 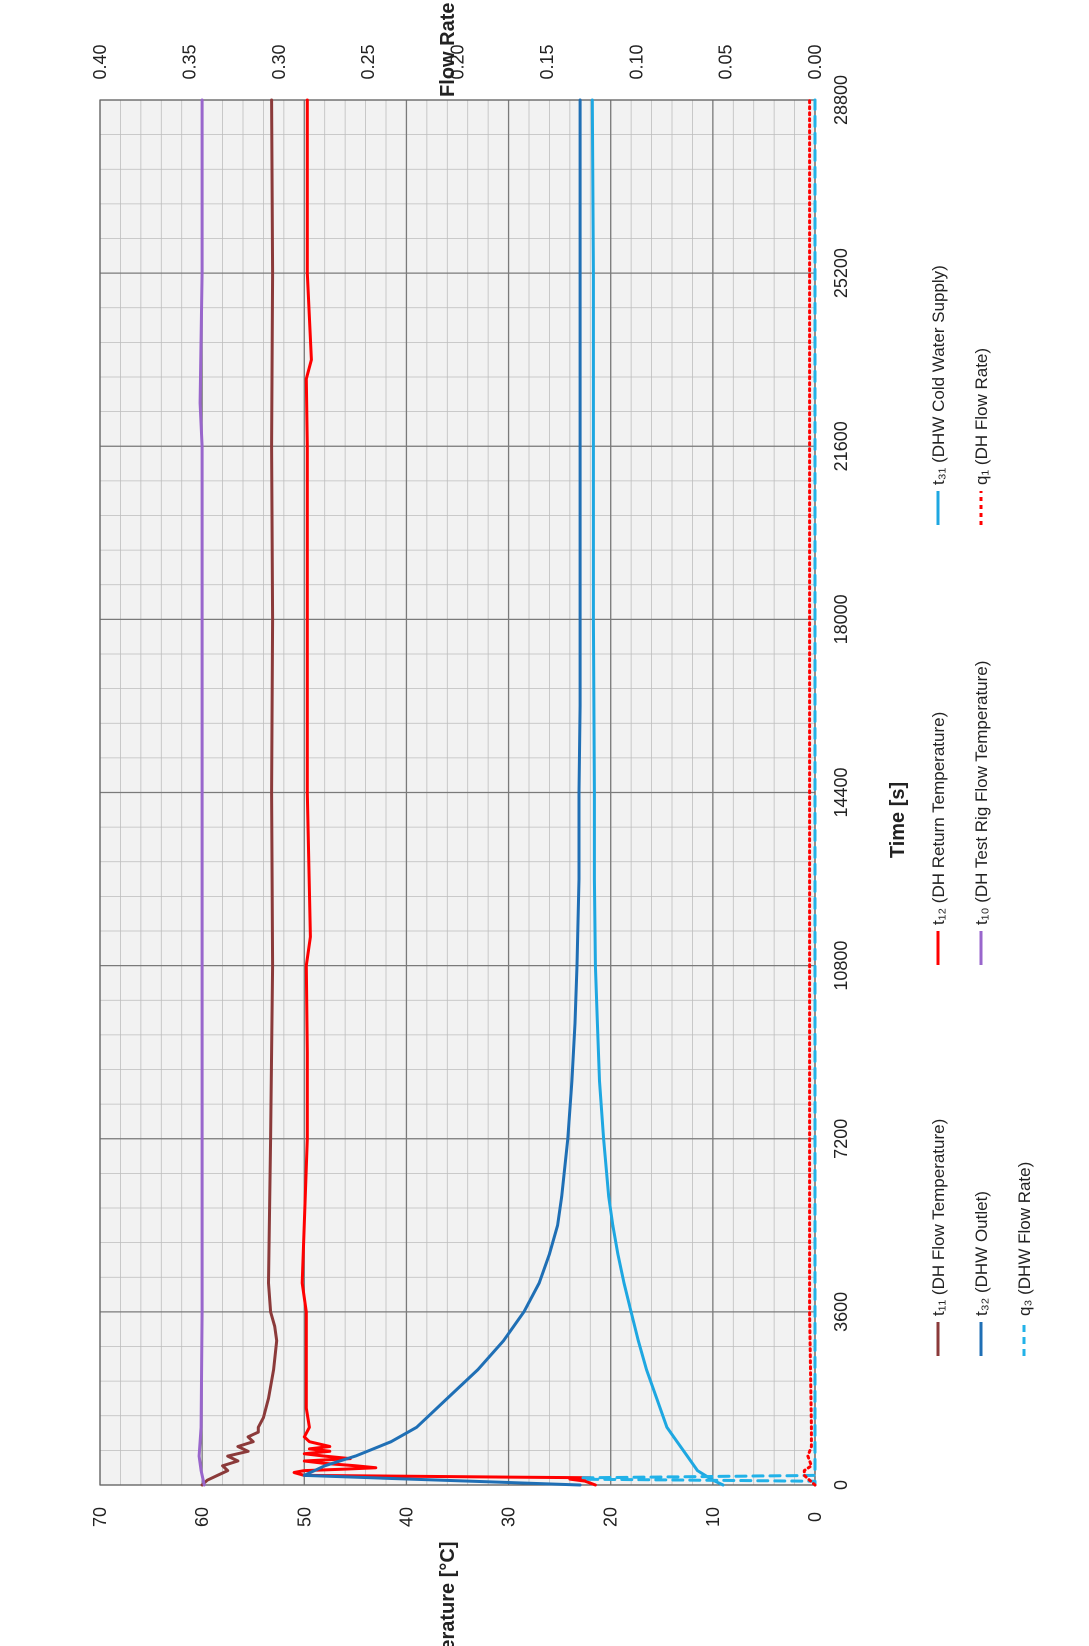 I want to click on y-axis-left-title: Temperature [°C], so click(x=448, y=1594).